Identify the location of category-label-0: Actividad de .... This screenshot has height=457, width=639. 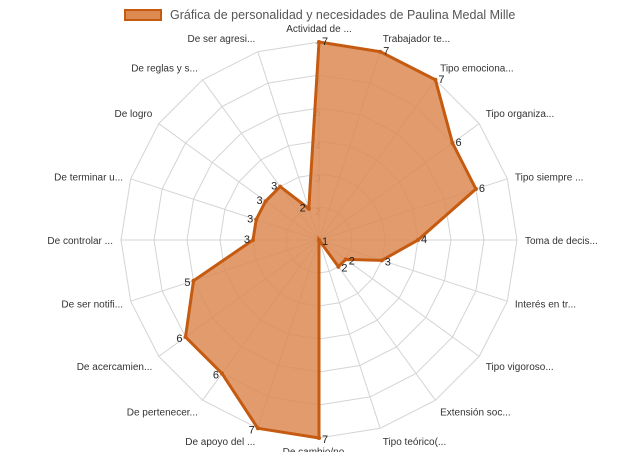
(319, 29).